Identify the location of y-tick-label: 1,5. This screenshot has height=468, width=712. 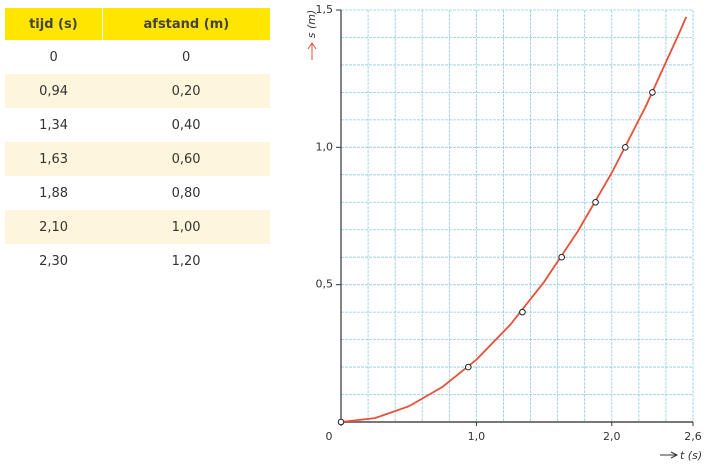
(325, 9).